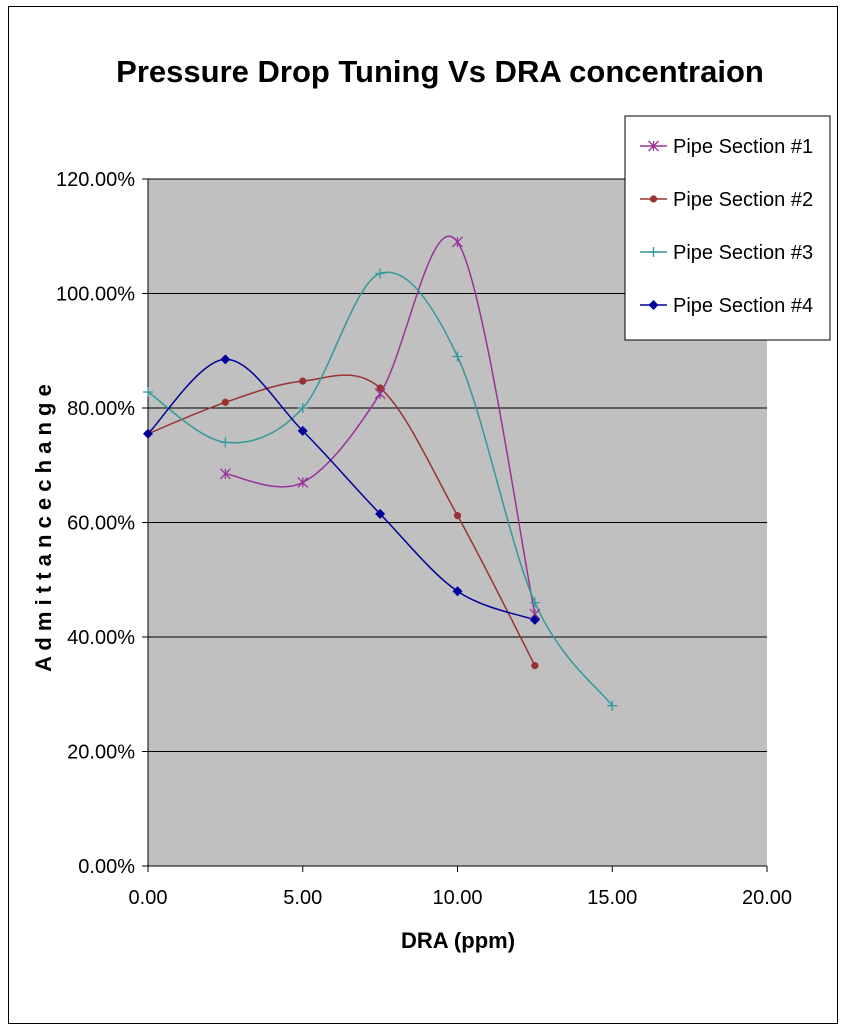 Image resolution: width=846 pixels, height=1033 pixels. I want to click on x-tick-labels: 0.00 5.00 10.00 15.00 20.00, so click(461, 898).